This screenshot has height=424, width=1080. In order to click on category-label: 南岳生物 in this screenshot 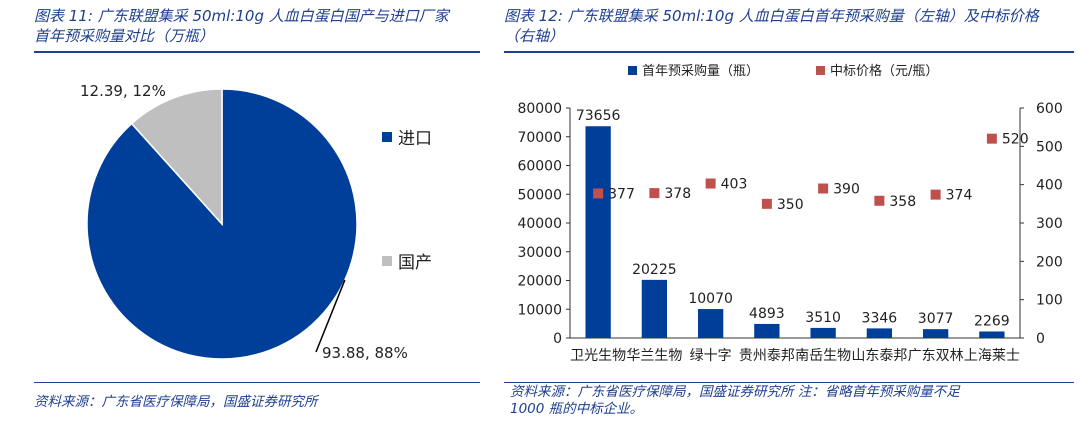, I will do `click(823, 356)`.